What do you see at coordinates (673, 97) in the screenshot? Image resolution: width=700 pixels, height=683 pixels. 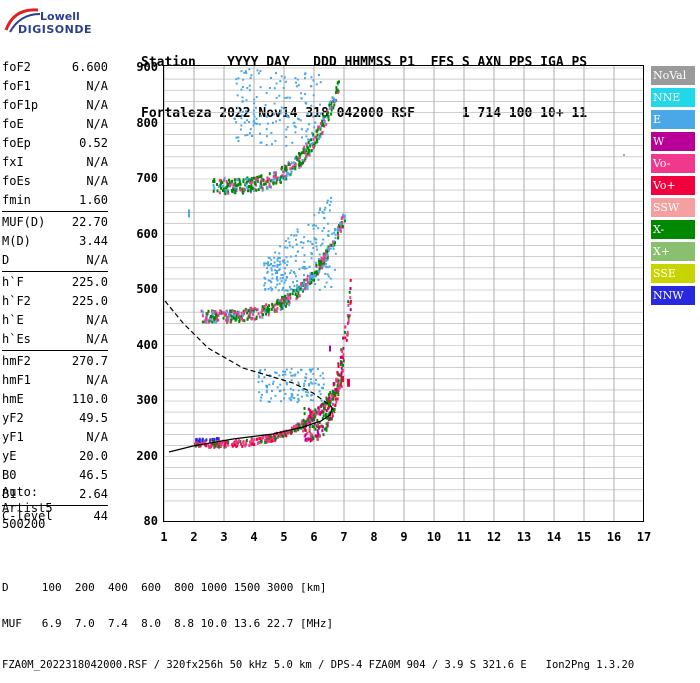 I see `legend-item: NNE` at bounding box center [673, 97].